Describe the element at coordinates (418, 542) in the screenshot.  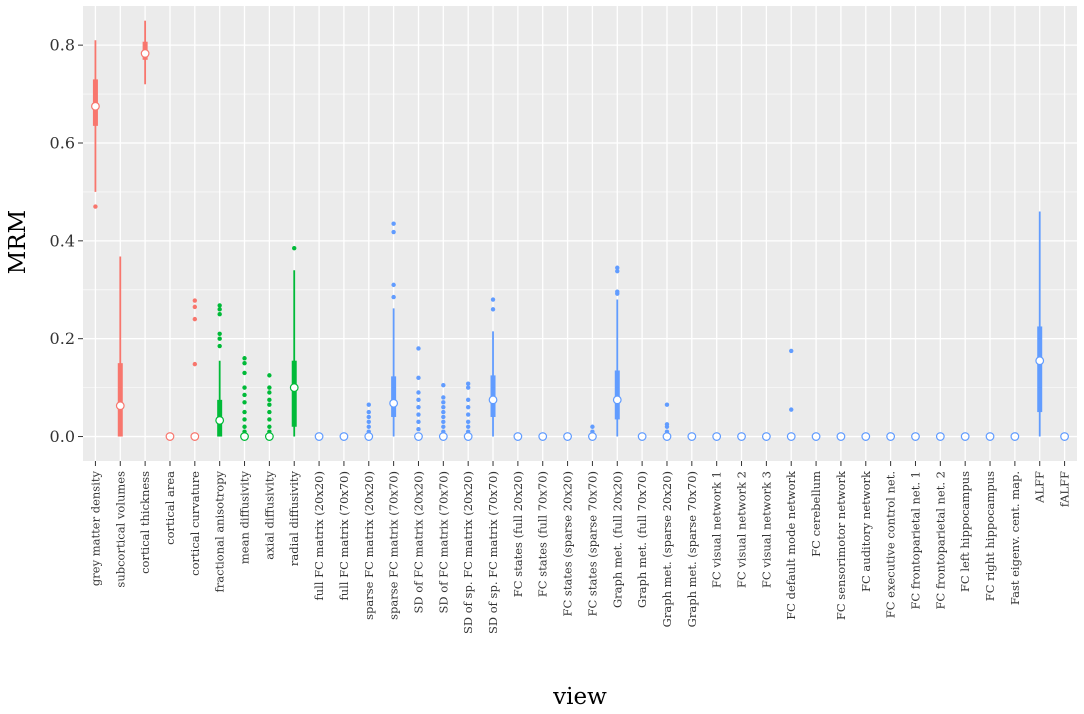
I see `x-tick-label: SD of FC matrix (20x20)` at that location.